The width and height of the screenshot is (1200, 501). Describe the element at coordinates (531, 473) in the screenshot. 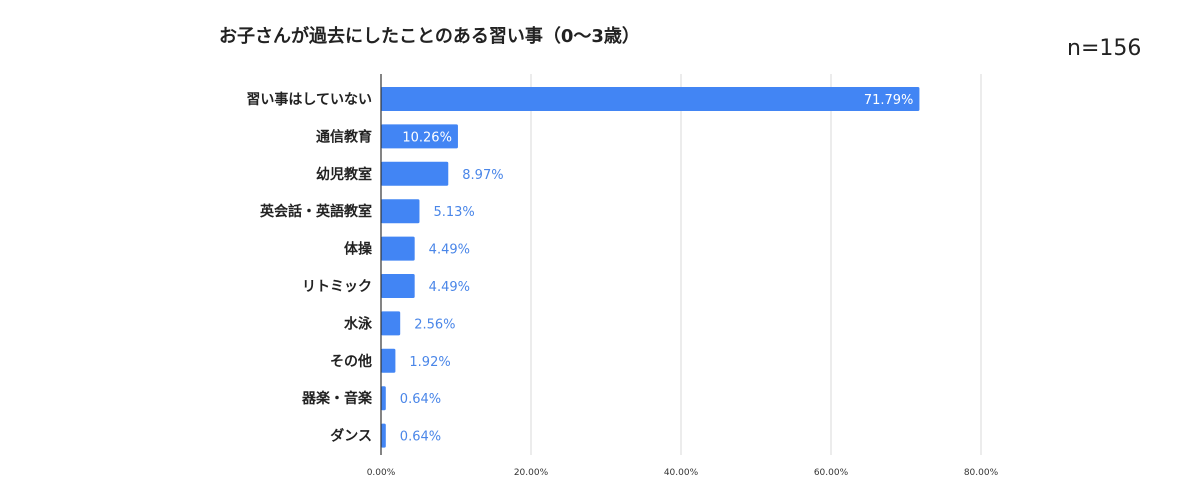

I see `x-tick-label: 20.00%` at that location.